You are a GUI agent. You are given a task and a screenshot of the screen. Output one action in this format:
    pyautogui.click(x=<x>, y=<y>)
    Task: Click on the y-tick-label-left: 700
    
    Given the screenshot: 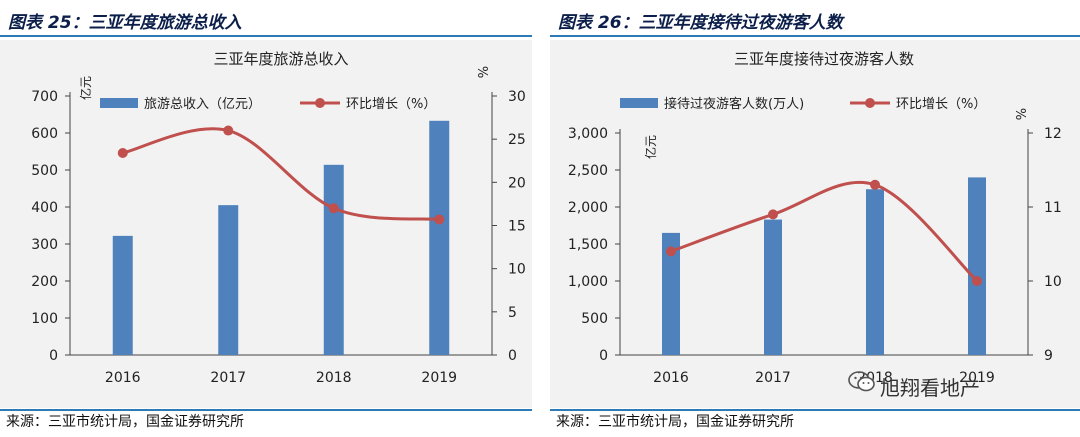 What is the action you would take?
    pyautogui.click(x=44, y=97)
    